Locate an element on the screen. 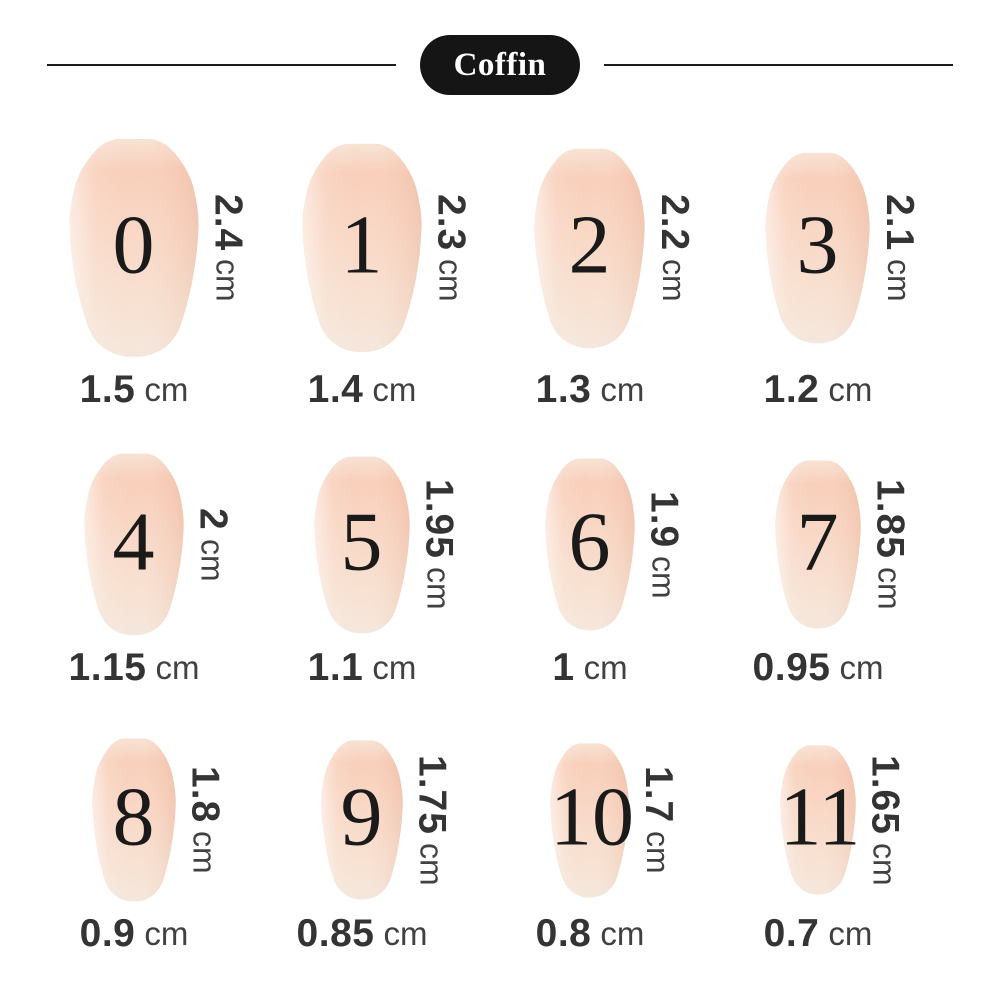 The height and width of the screenshot is (1000, 1000). width-value: 1.5 is located at coordinates (107, 389).